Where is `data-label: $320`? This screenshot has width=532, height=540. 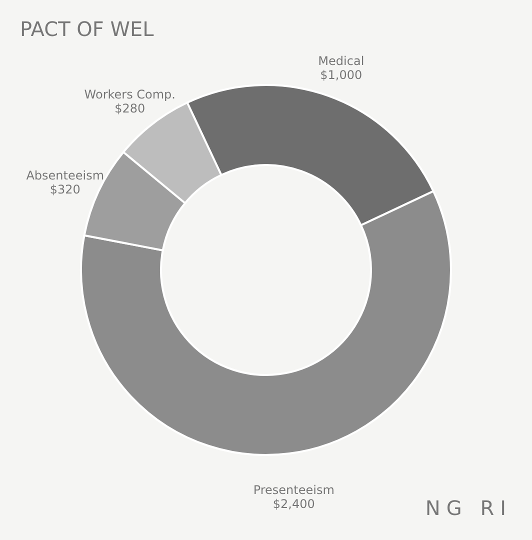 data-label: $320 is located at coordinates (65, 189).